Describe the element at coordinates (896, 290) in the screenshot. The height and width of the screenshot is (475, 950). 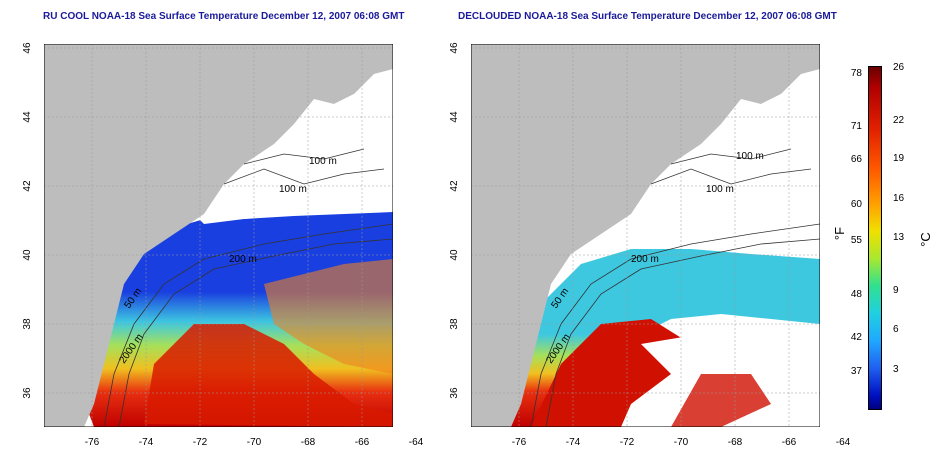
I see `celsius-tick-label: 9` at that location.